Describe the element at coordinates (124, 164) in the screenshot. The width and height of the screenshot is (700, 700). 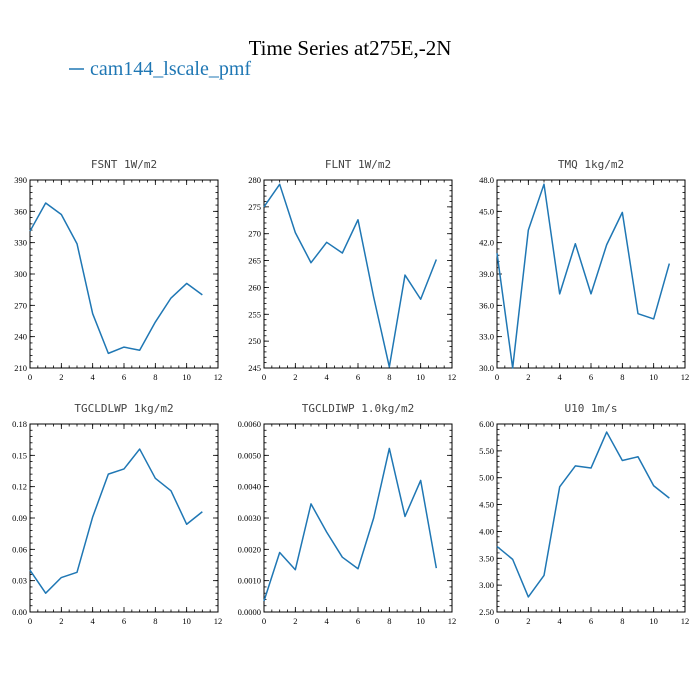
I see `panel-title: FSNT 1W/m2` at that location.